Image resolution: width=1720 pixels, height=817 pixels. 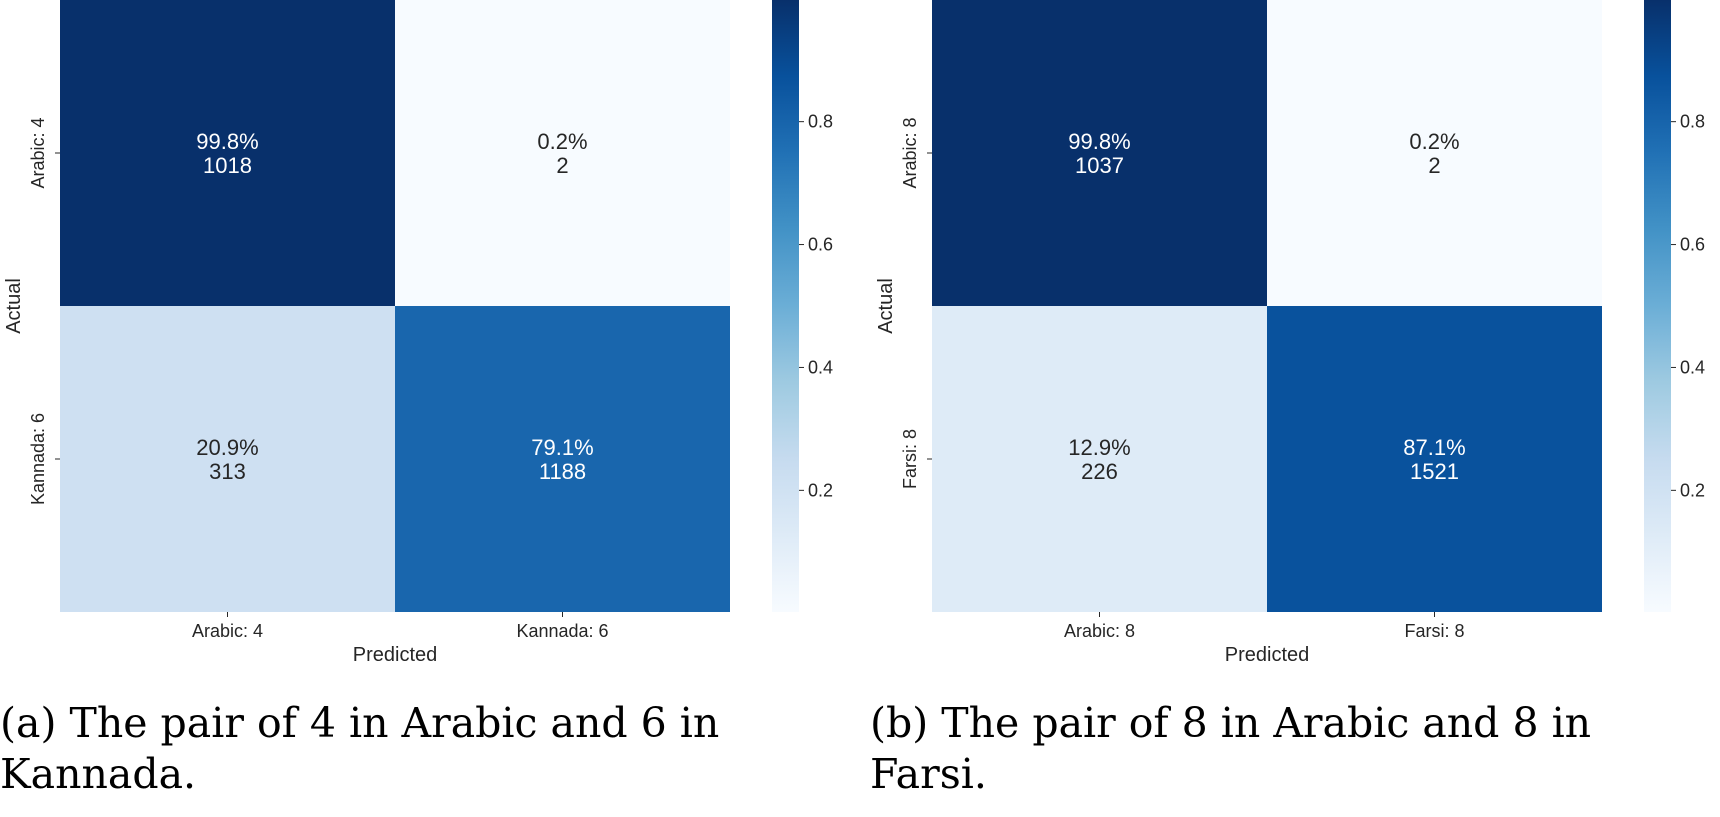 What do you see at coordinates (38, 152) in the screenshot?
I see `y-tick-label: Arabic: 4` at bounding box center [38, 152].